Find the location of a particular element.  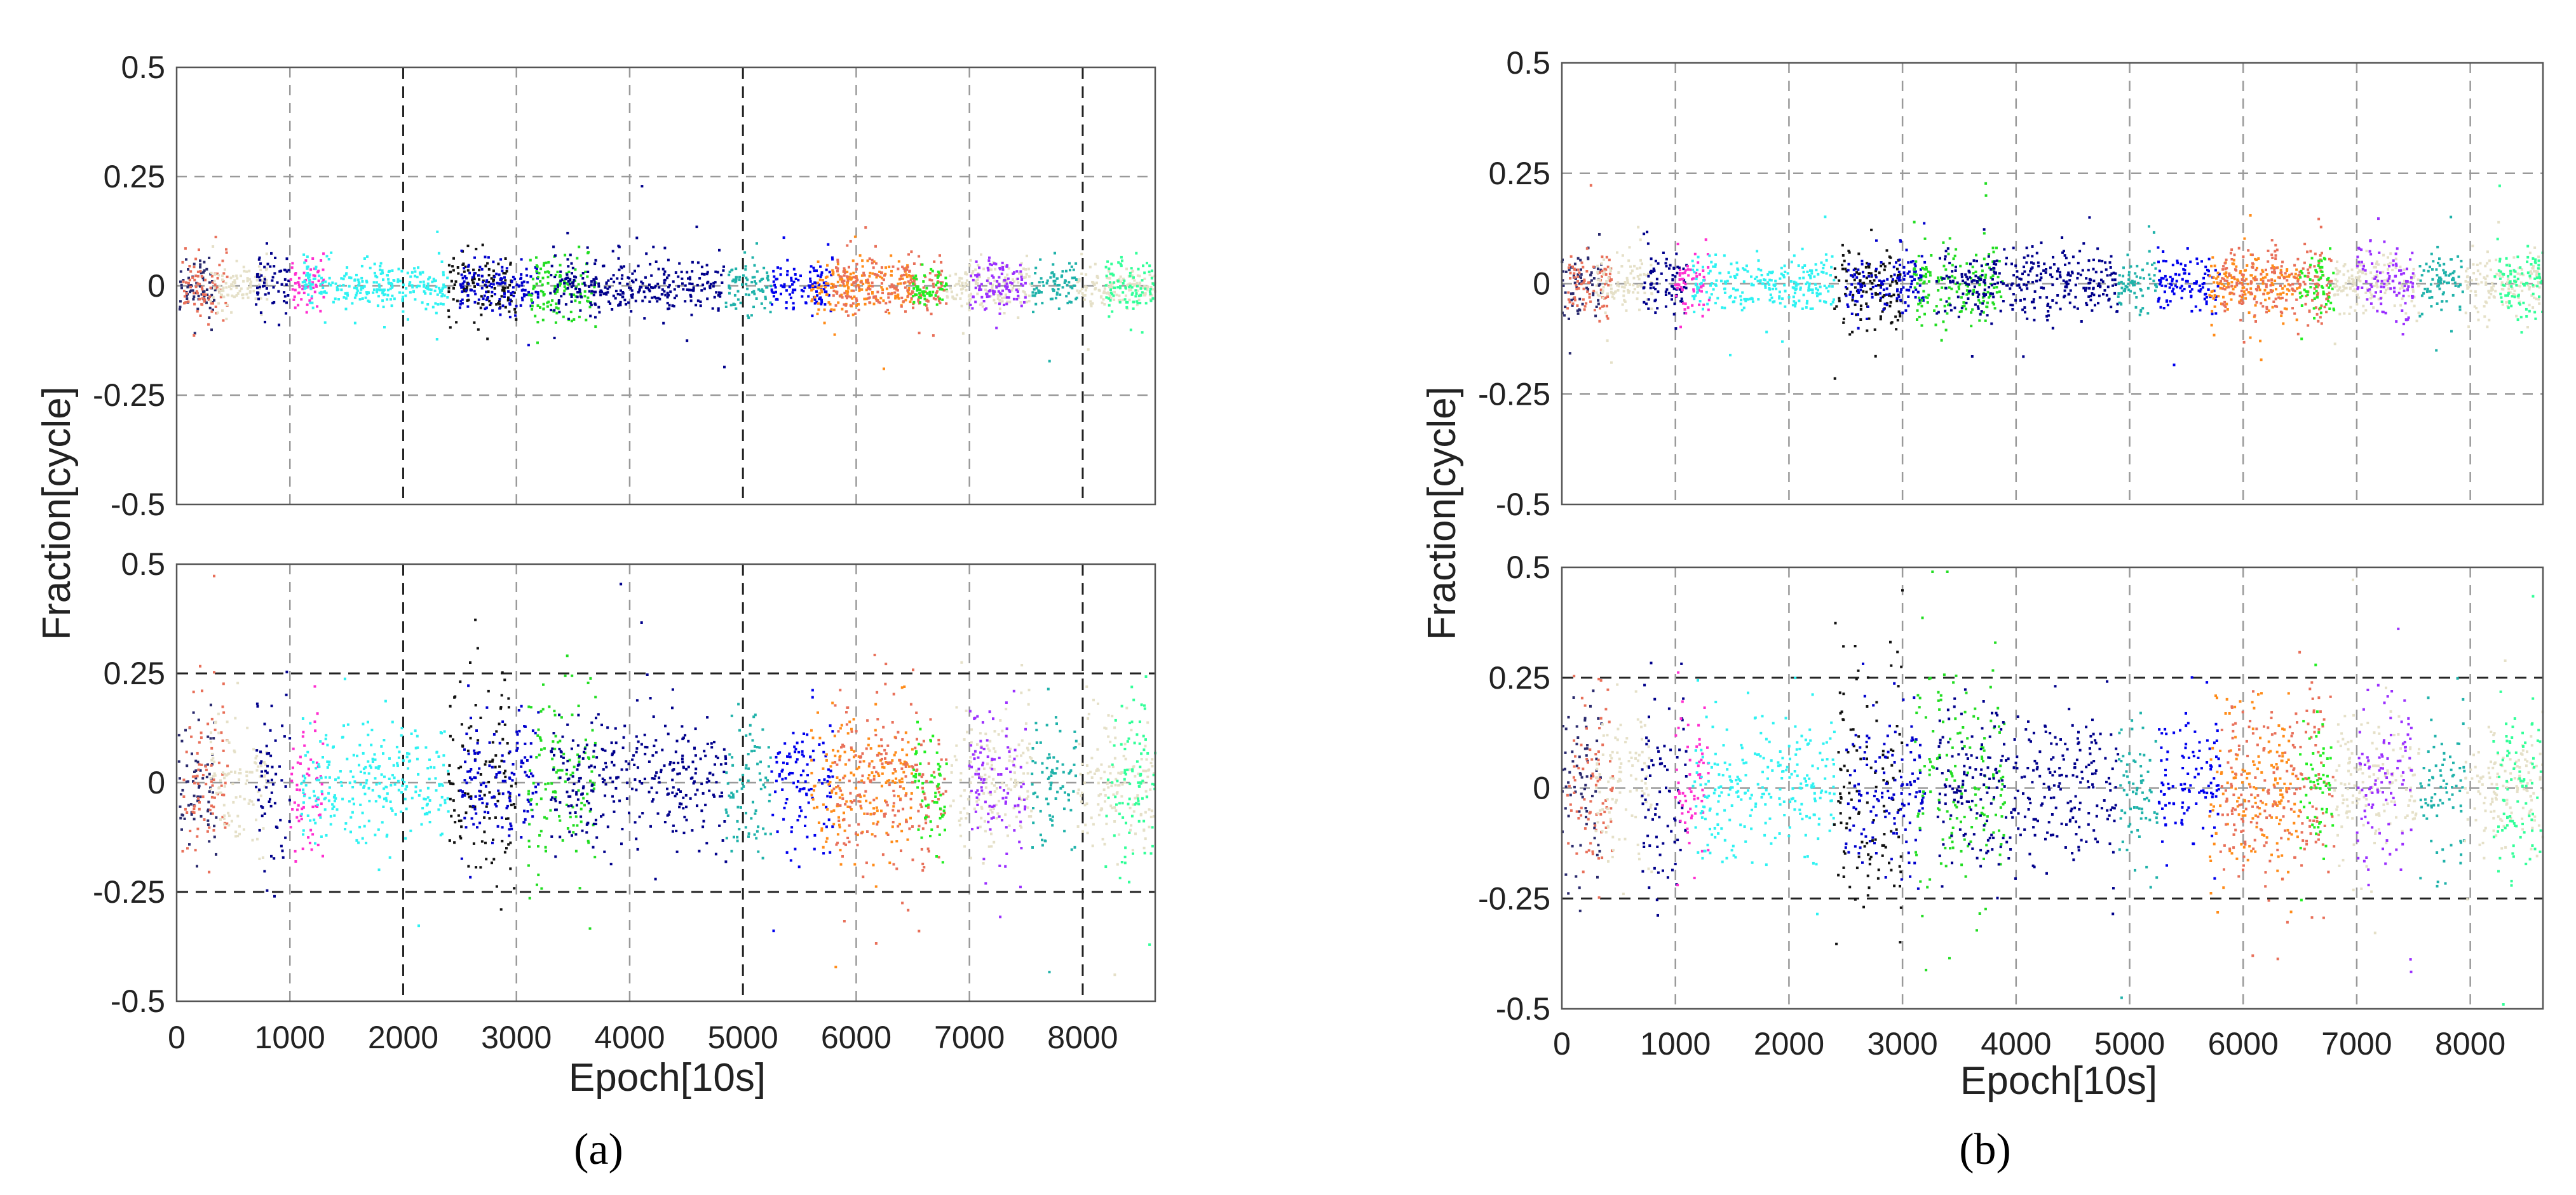

scatter-series is located at coordinates (802, 277).